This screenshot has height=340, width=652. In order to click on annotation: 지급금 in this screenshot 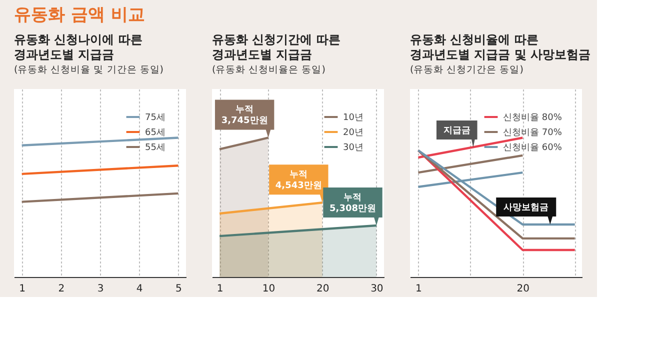, I will do `click(456, 131)`.